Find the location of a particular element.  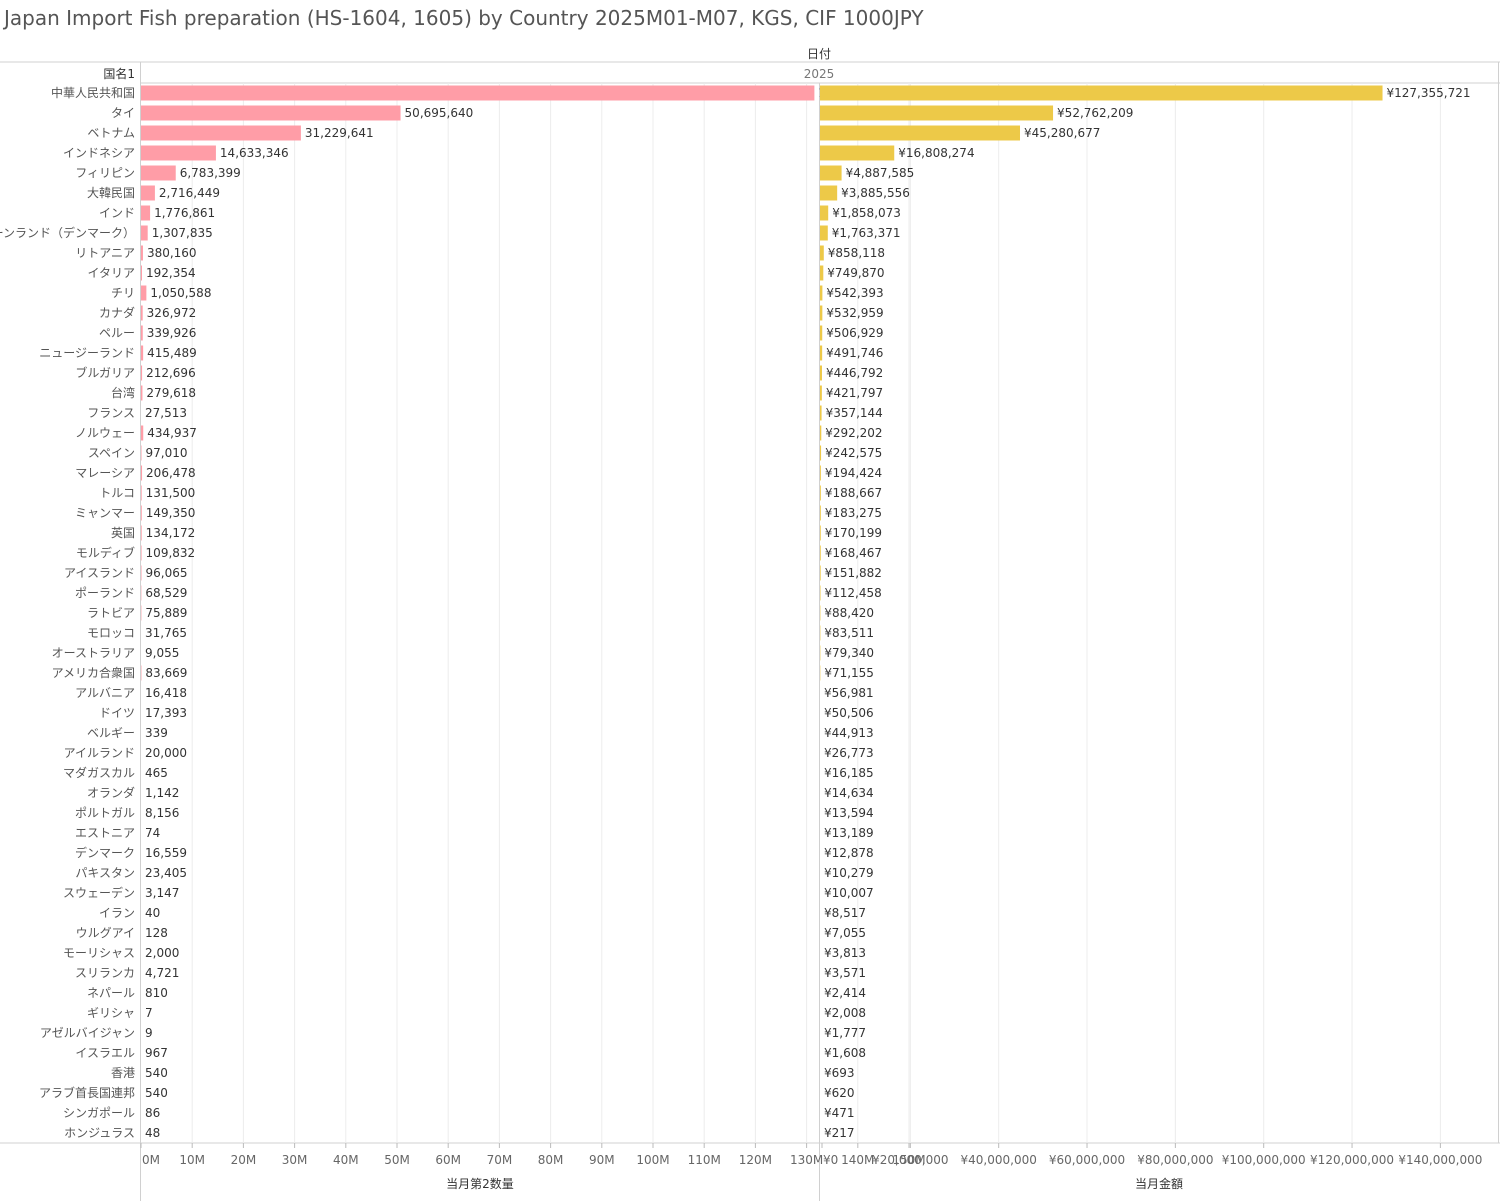

row-label: ギリシャ is located at coordinates (111, 1013).